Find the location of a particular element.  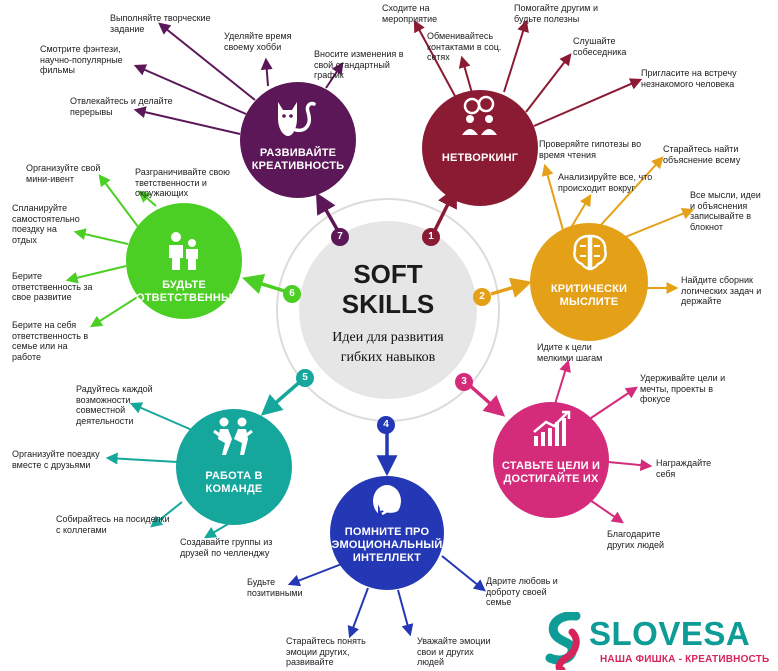

cat-icon is located at coordinates (297, 118).